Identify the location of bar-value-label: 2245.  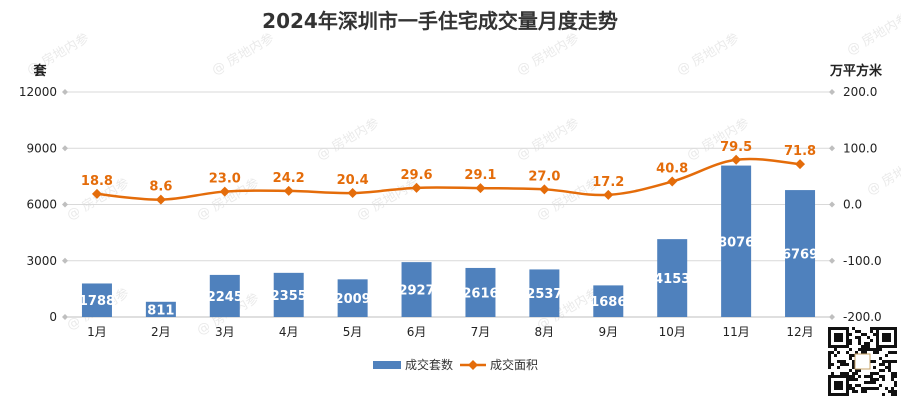
(225, 297).